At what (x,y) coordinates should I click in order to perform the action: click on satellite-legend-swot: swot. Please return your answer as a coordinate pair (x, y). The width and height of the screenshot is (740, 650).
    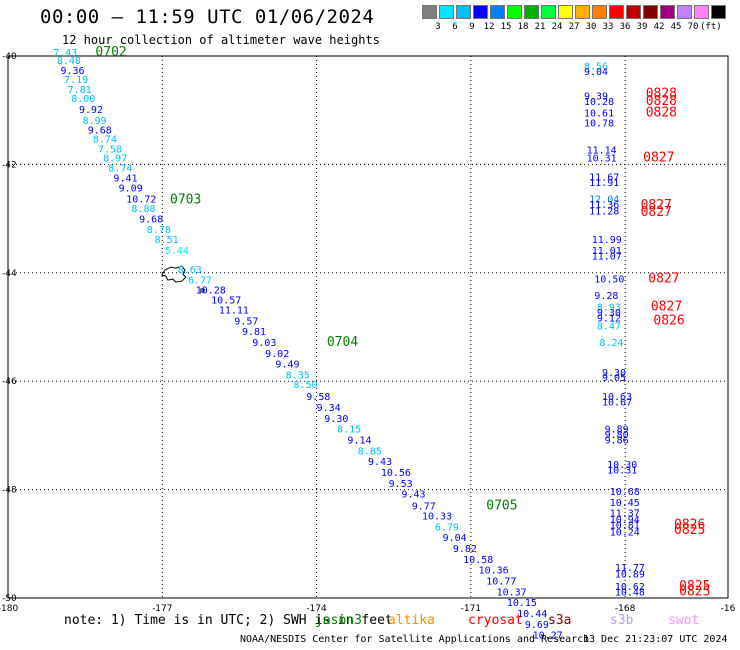
    Looking at the image, I should click on (684, 620).